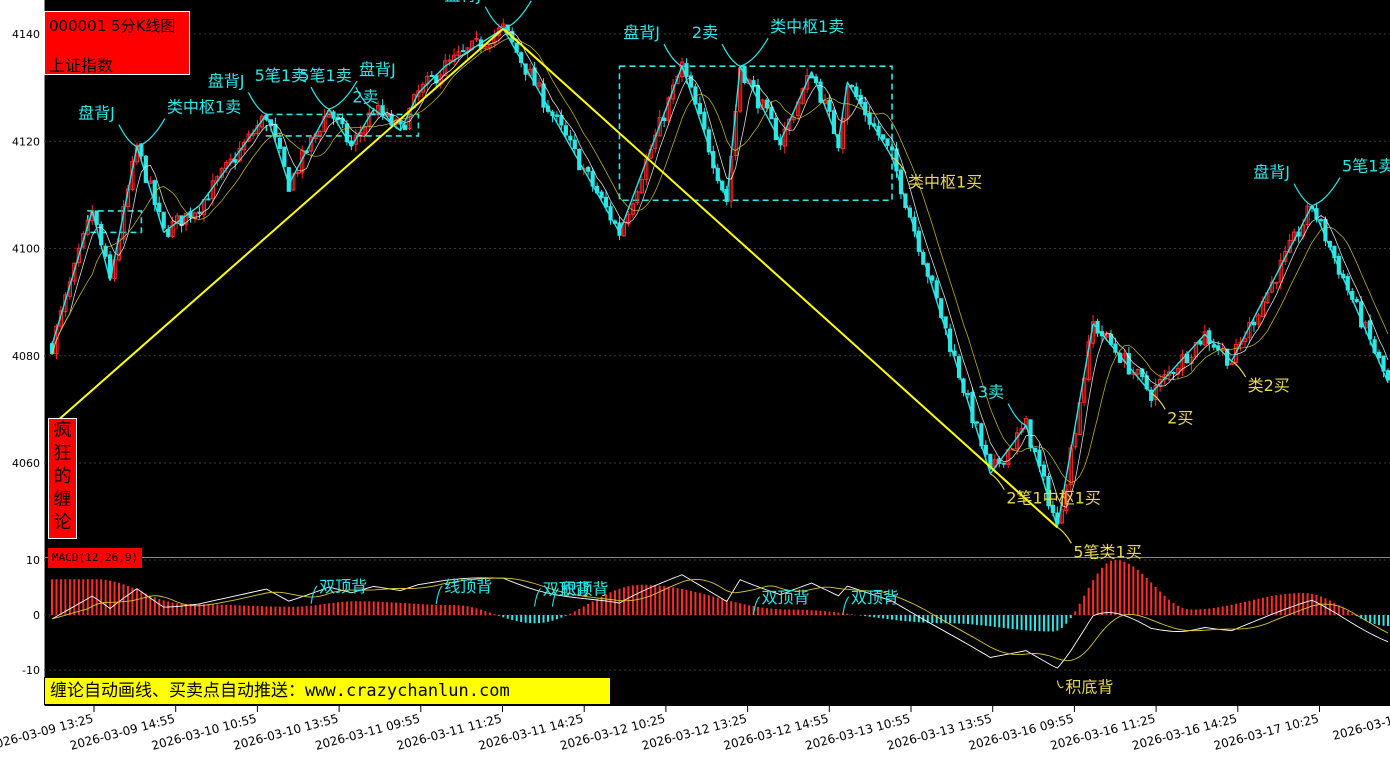 This screenshot has width=1390, height=775. I want to click on macd-annotation-label: 积底背, so click(1089, 687).